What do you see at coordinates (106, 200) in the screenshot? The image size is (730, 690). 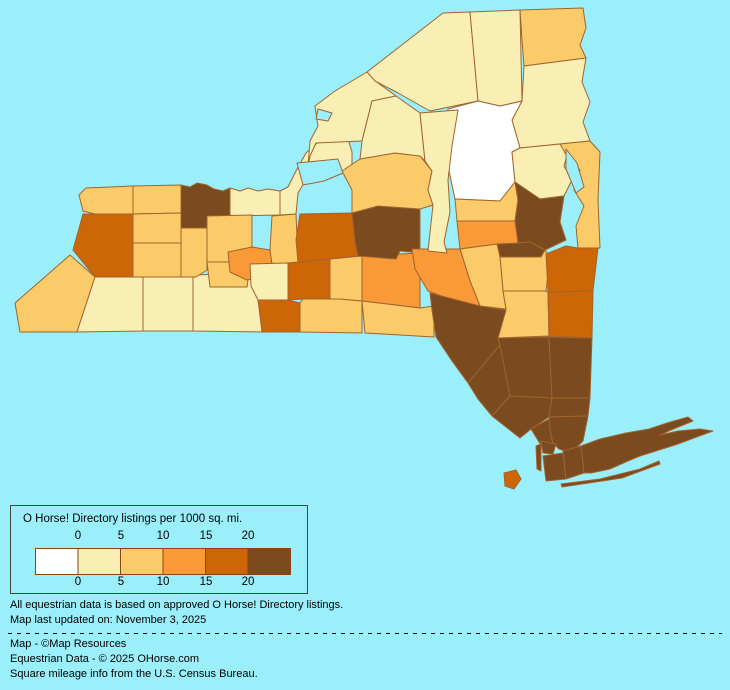 I see `county-niagara` at bounding box center [106, 200].